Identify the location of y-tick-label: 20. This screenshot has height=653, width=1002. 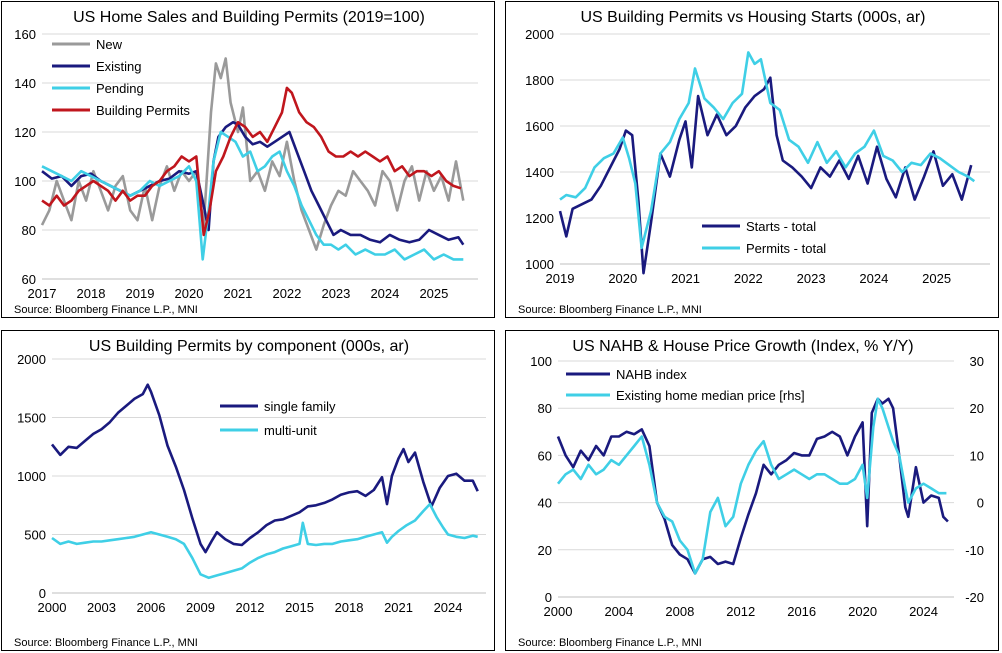
(545, 550).